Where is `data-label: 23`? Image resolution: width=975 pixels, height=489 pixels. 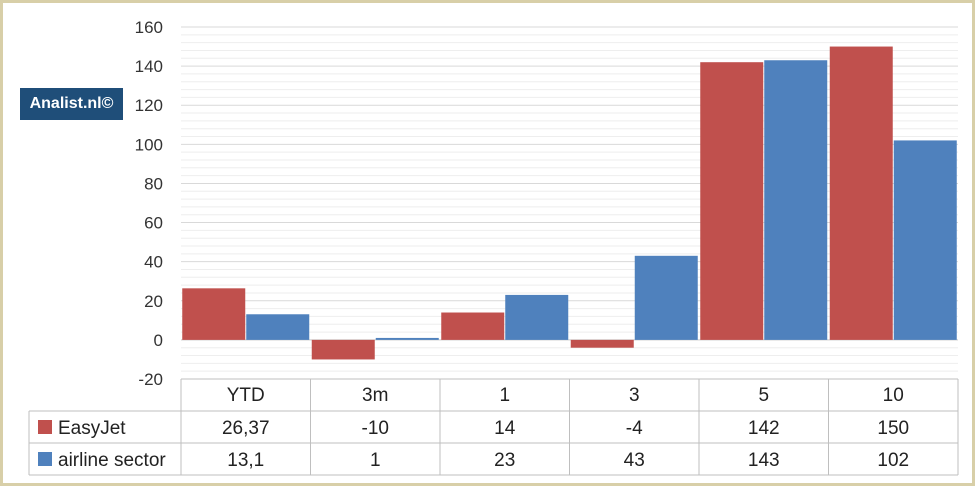 data-label: 23 is located at coordinates (504, 460).